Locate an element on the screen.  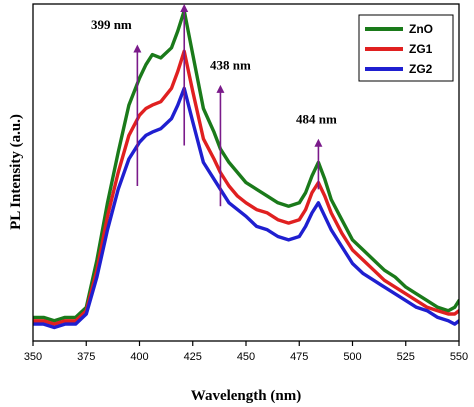
x-tick-label: 475 is located at coordinates (299, 357).